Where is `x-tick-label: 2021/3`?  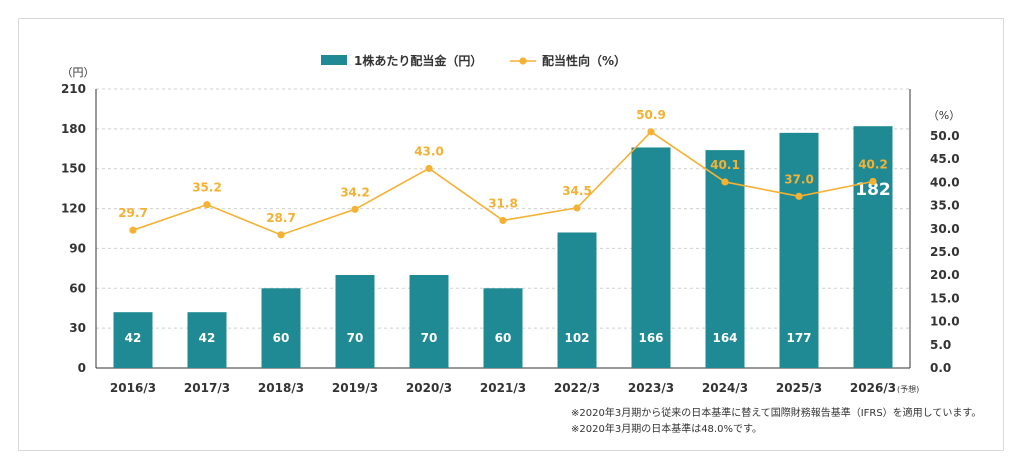
x-tick-label: 2021/3 is located at coordinates (503, 388).